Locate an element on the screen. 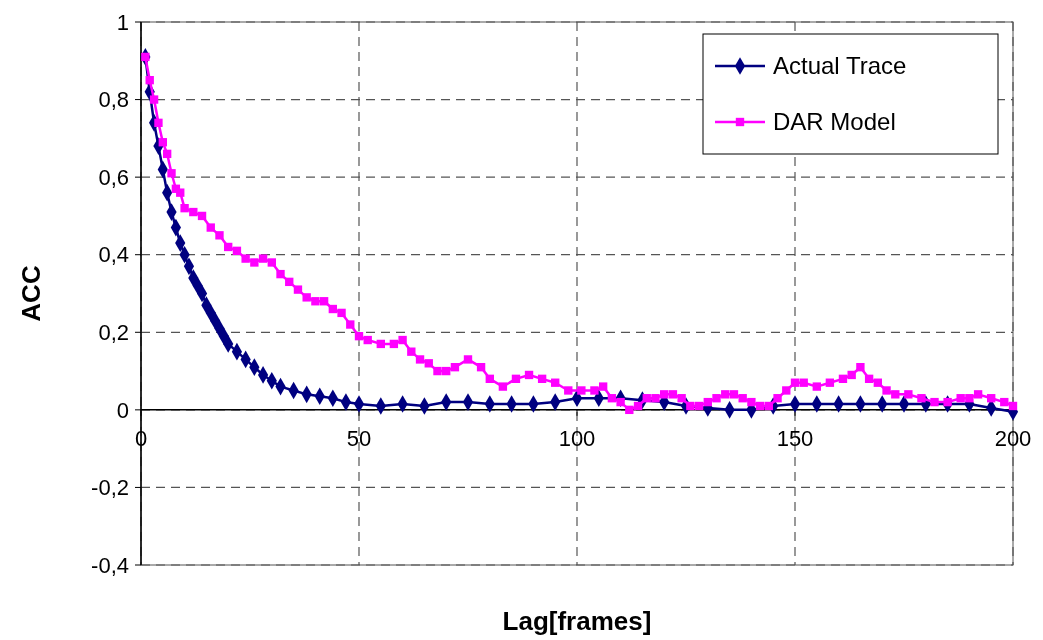  y-tick-label: 0,8 is located at coordinates (113, 100).